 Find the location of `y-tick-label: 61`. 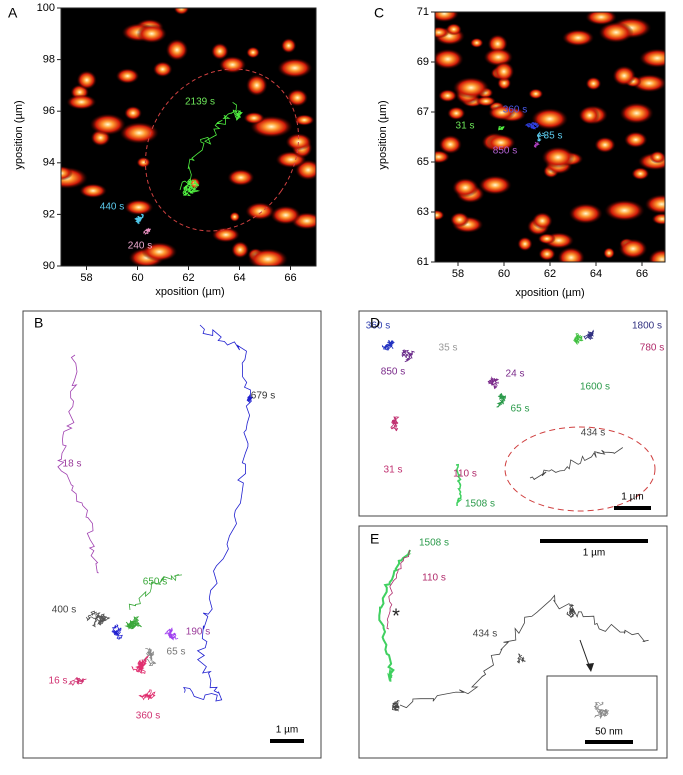

y-tick-label: 61 is located at coordinates (423, 262).